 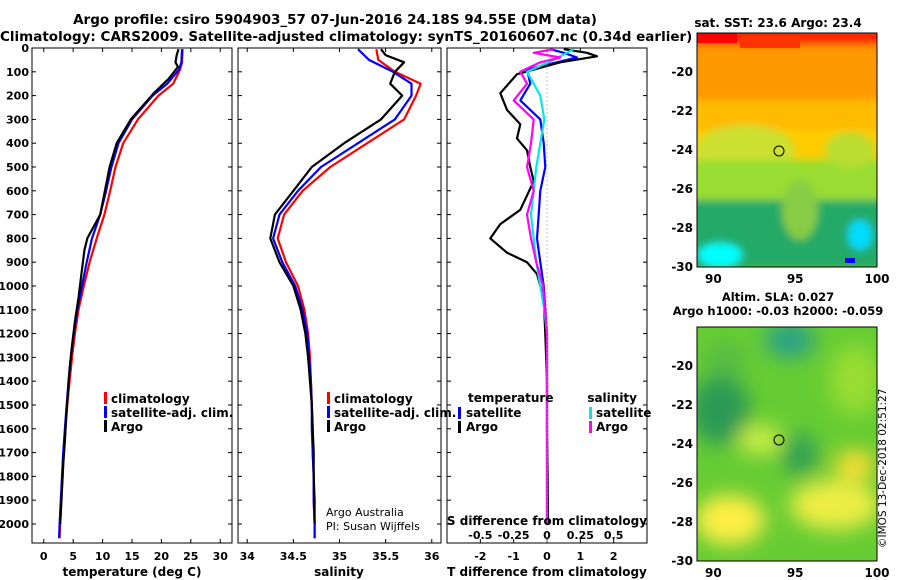 What do you see at coordinates (682, 189) in the screenshot?
I see `map-y-tick-label: -26` at bounding box center [682, 189].